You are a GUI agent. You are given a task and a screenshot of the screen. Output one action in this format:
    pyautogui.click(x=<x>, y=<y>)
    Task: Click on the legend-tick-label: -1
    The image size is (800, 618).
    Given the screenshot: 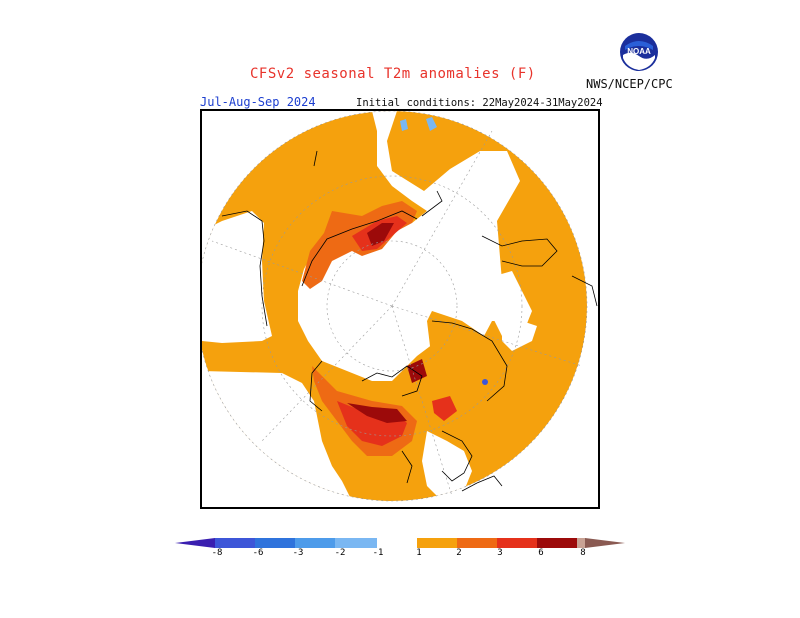 What is the action you would take?
    pyautogui.click(x=378, y=553)
    